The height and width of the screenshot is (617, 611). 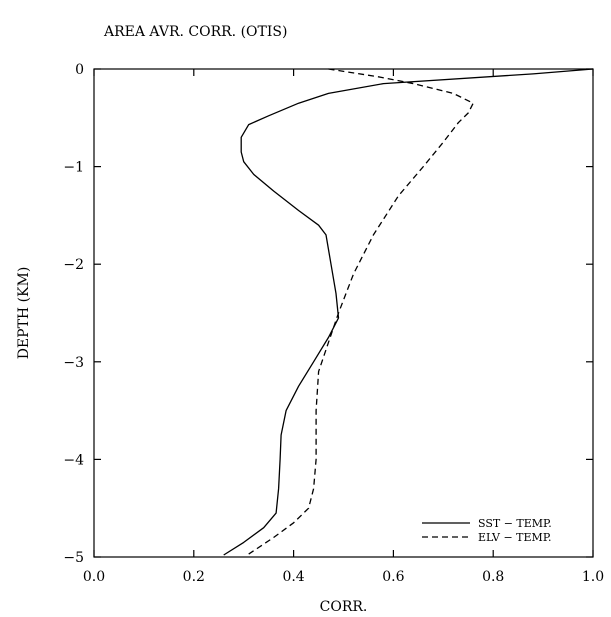 What do you see at coordinates (514, 537) in the screenshot?
I see `legend-label: ELV − TEMP.` at bounding box center [514, 537].